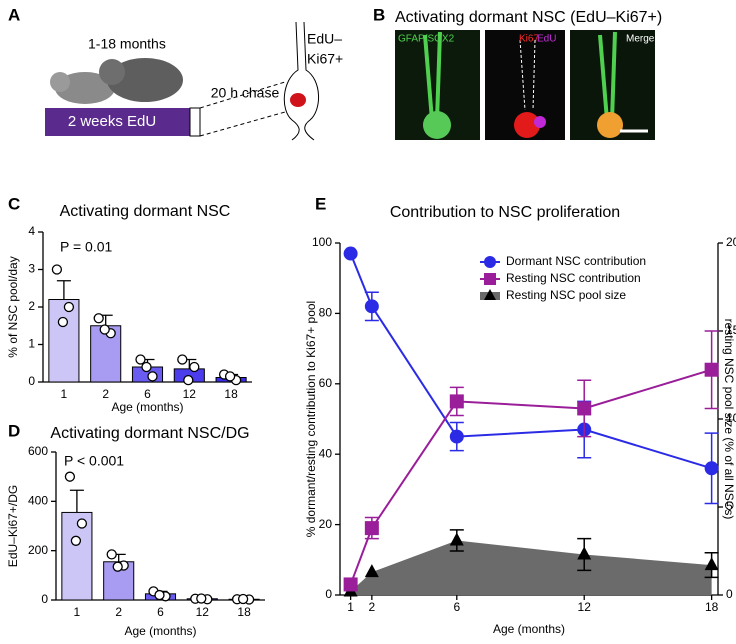 This screenshot has height=644, width=736. What do you see at coordinates (527, 75) in the screenshot?
I see `outline` at bounding box center [527, 75].